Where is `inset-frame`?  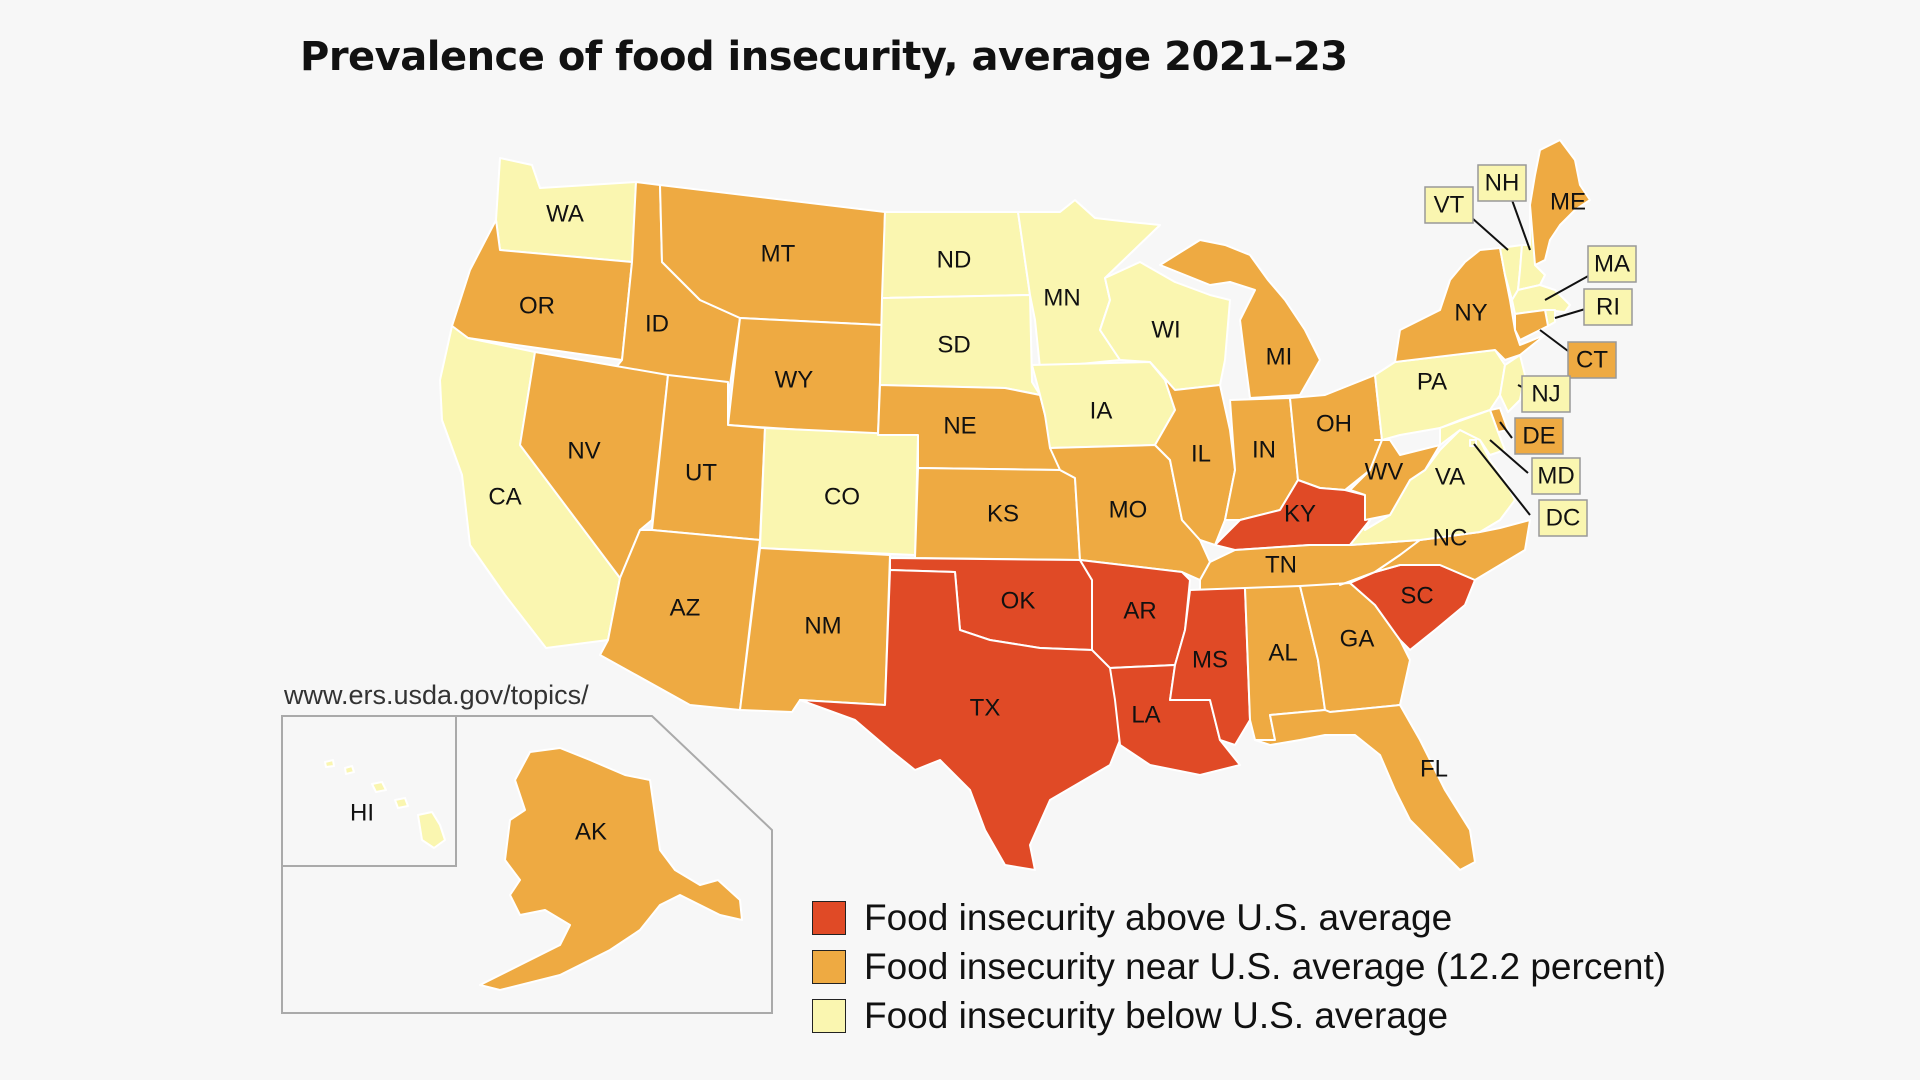 inset-frame is located at coordinates (527, 864).